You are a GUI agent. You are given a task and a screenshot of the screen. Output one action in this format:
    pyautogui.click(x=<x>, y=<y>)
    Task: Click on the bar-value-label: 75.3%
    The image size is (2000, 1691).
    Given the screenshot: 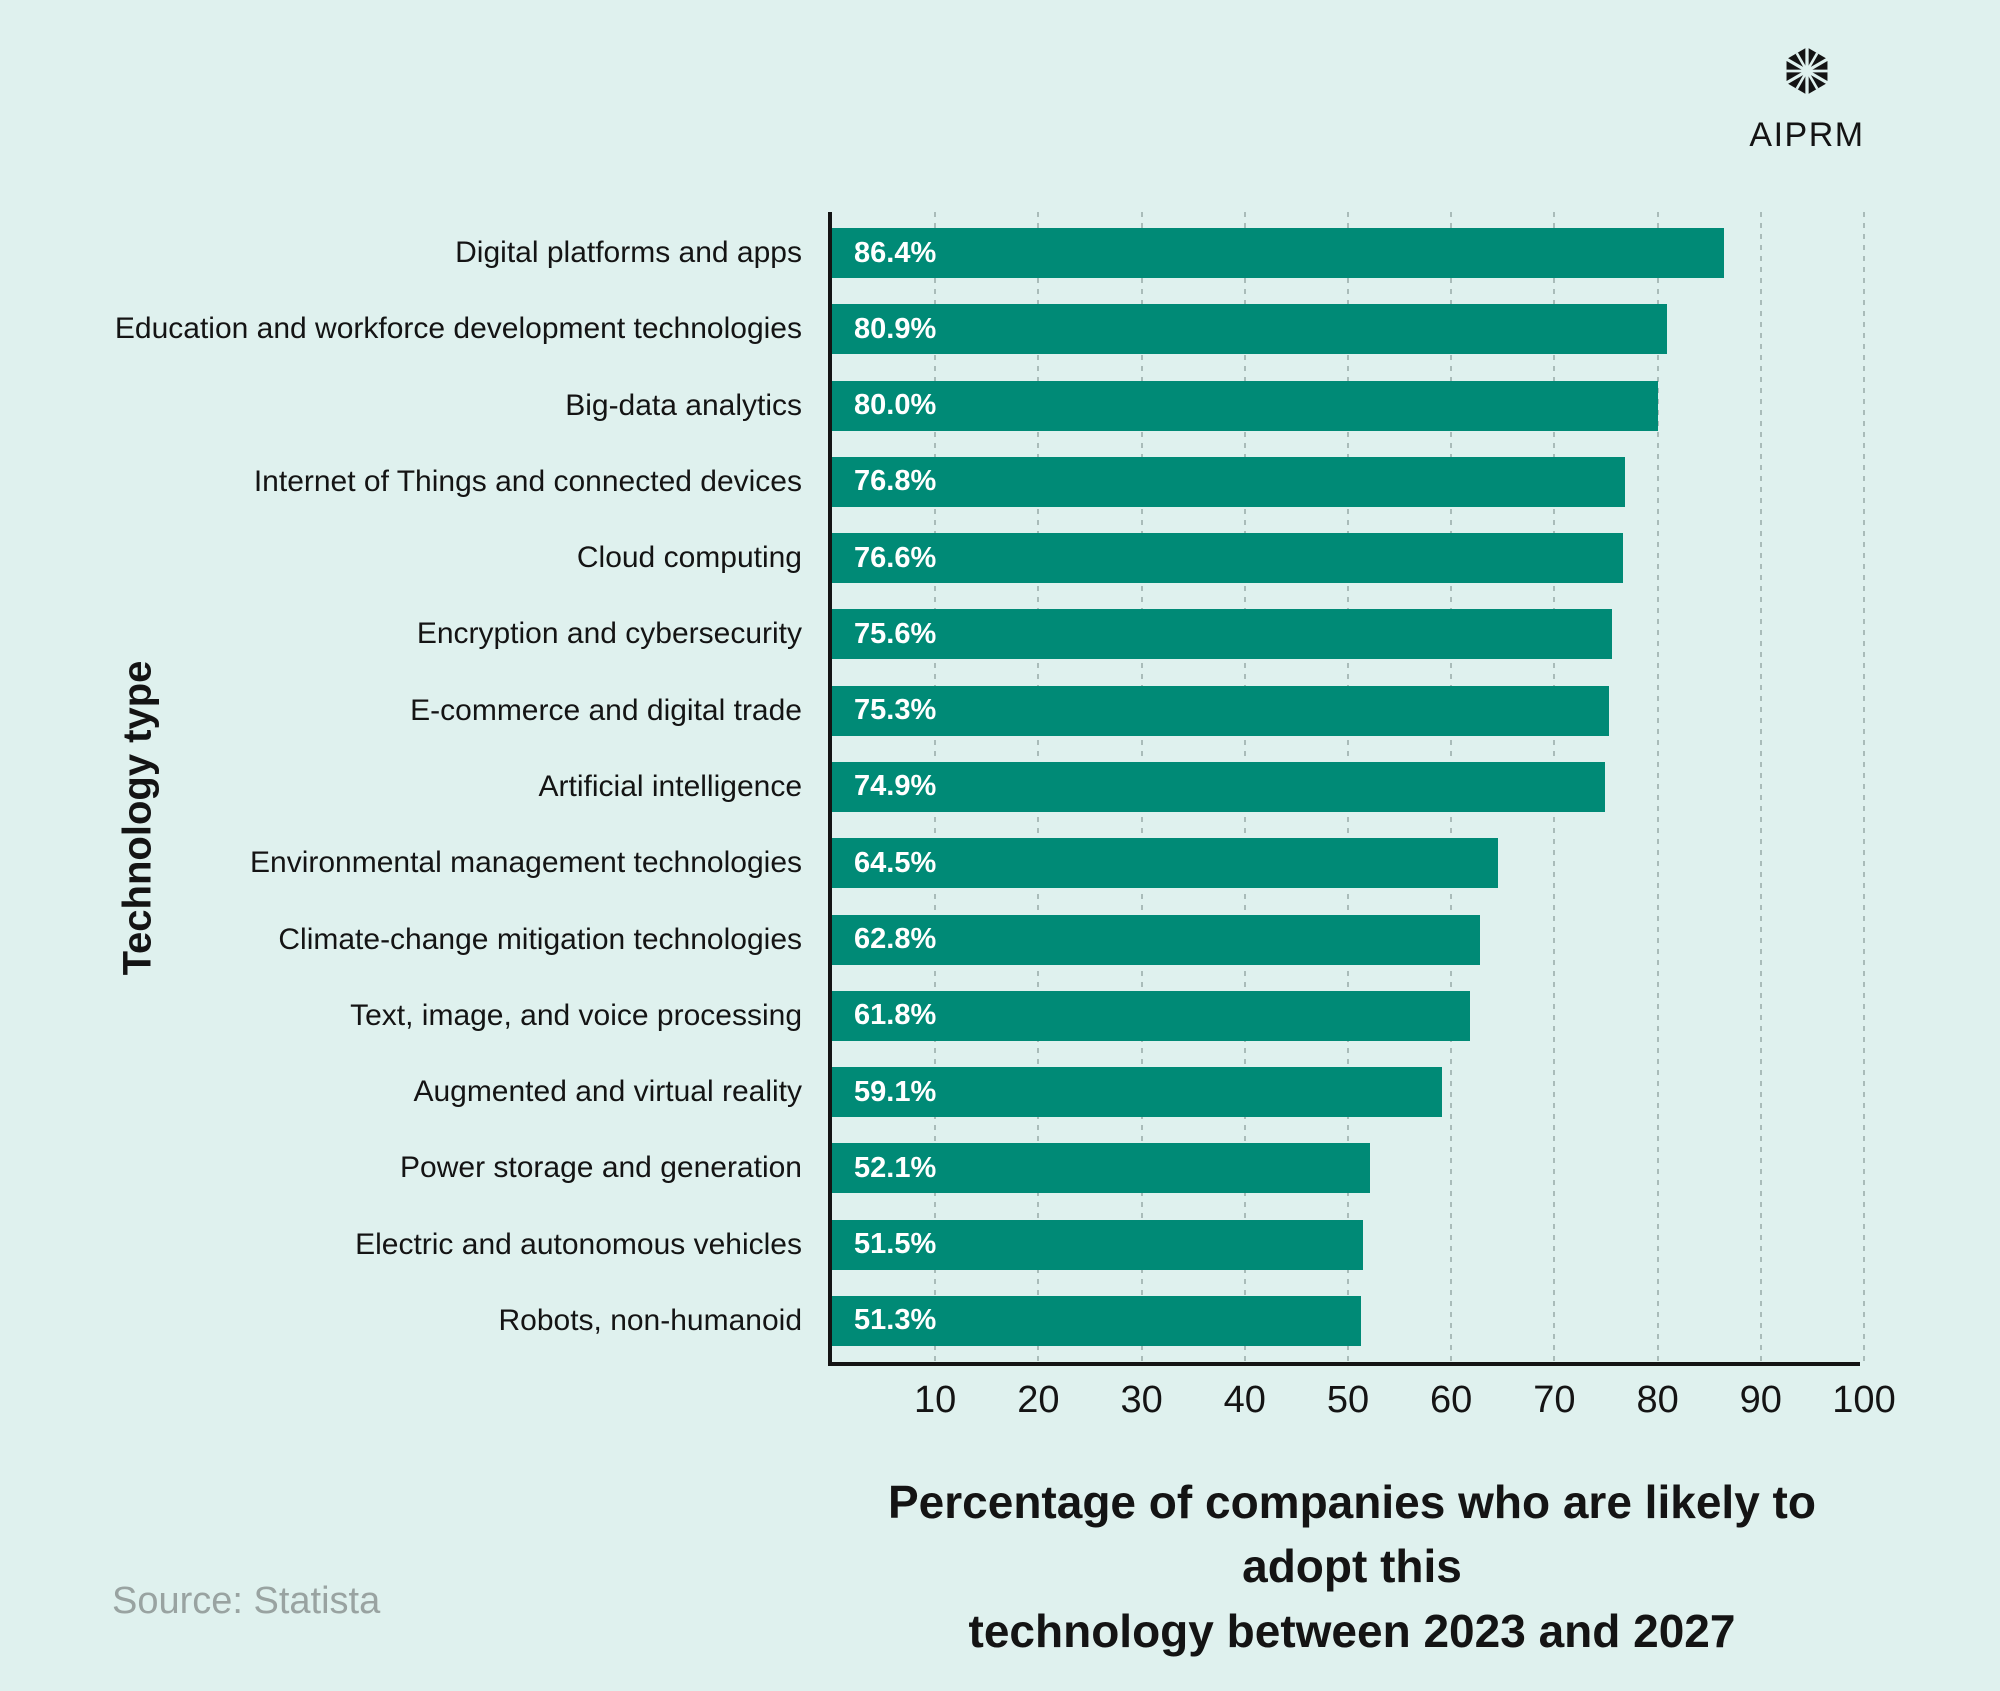 What is the action you would take?
    pyautogui.click(x=895, y=710)
    